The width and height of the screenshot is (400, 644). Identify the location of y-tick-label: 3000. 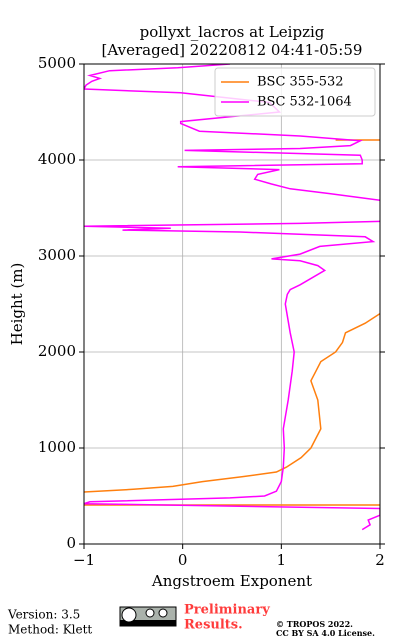
(57, 255).